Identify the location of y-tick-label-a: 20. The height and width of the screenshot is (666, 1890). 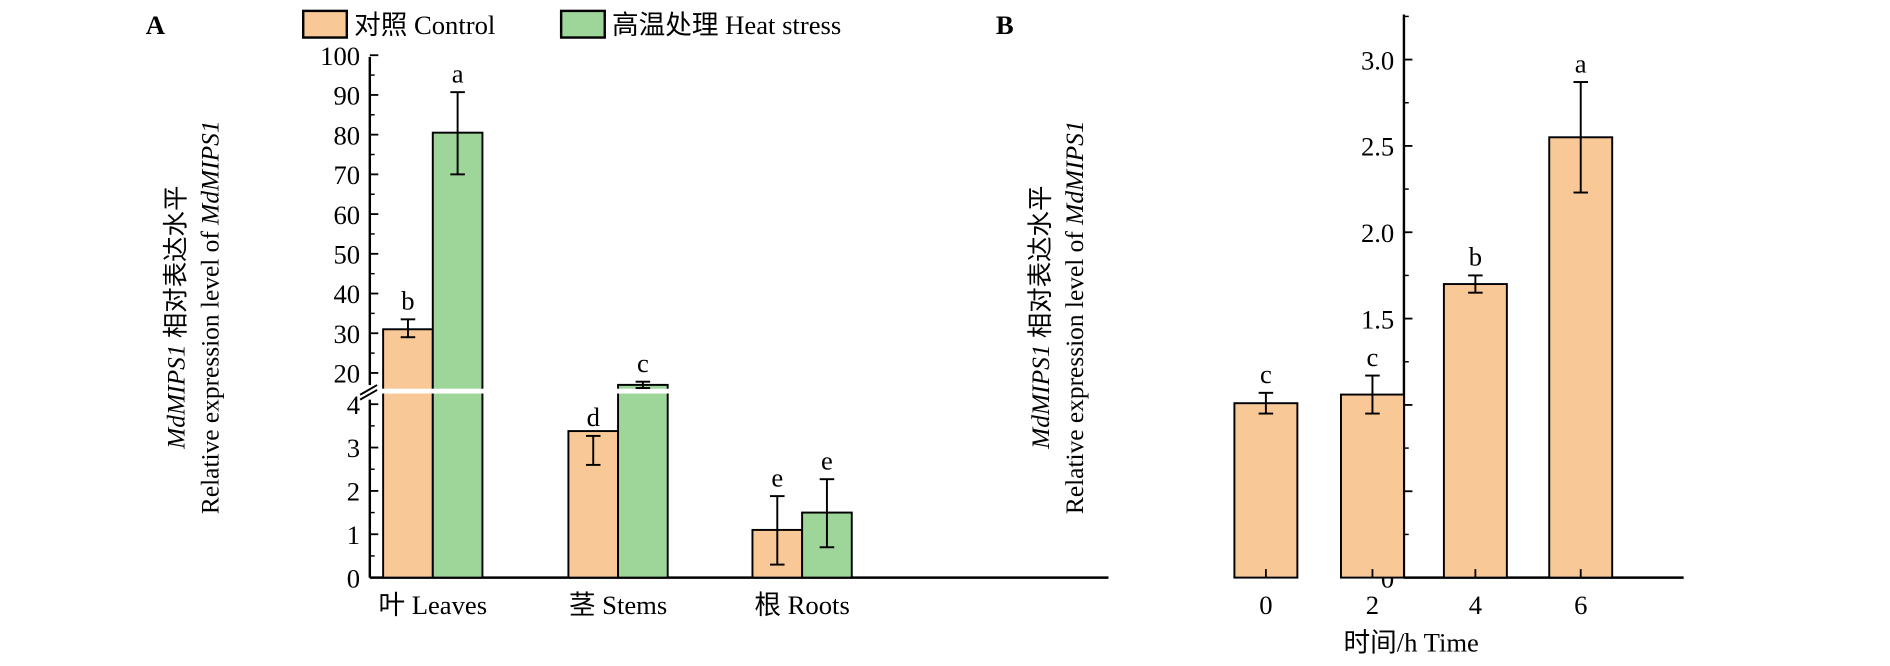
(347, 374).